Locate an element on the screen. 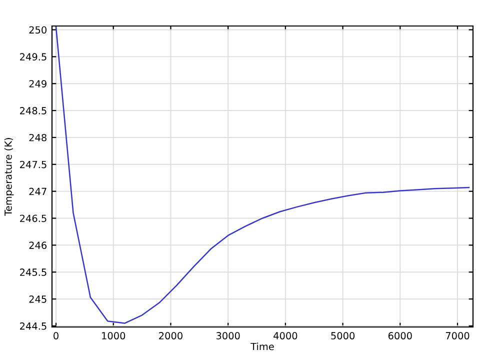  y-axis-title: Temperature (K) is located at coordinates (9, 177).